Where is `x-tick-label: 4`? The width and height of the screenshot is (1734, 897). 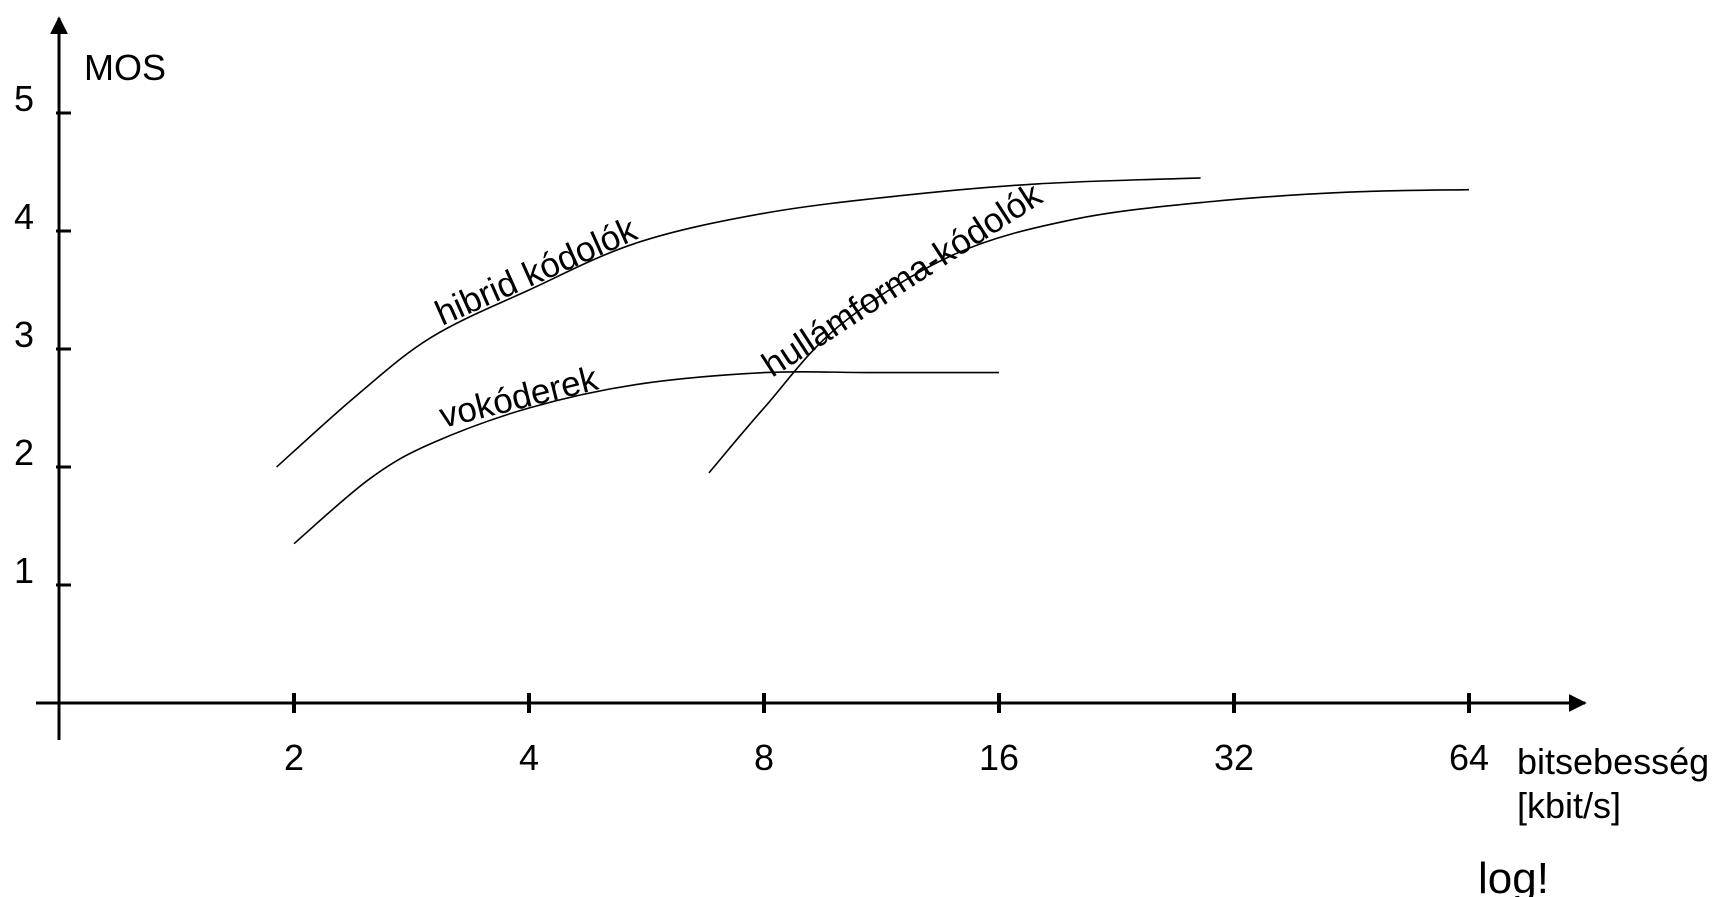 x-tick-label: 4 is located at coordinates (529, 757).